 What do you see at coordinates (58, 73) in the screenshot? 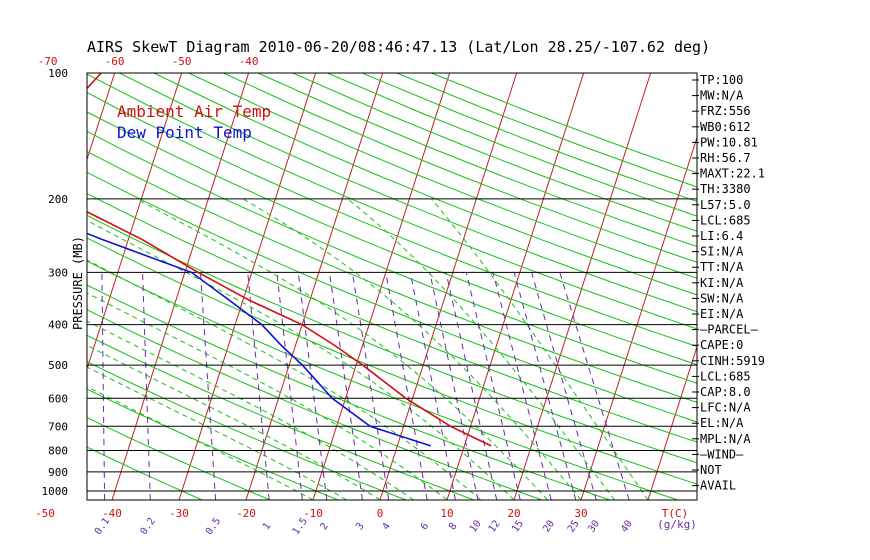
I see `pressure-tick-label: 100` at bounding box center [58, 73].